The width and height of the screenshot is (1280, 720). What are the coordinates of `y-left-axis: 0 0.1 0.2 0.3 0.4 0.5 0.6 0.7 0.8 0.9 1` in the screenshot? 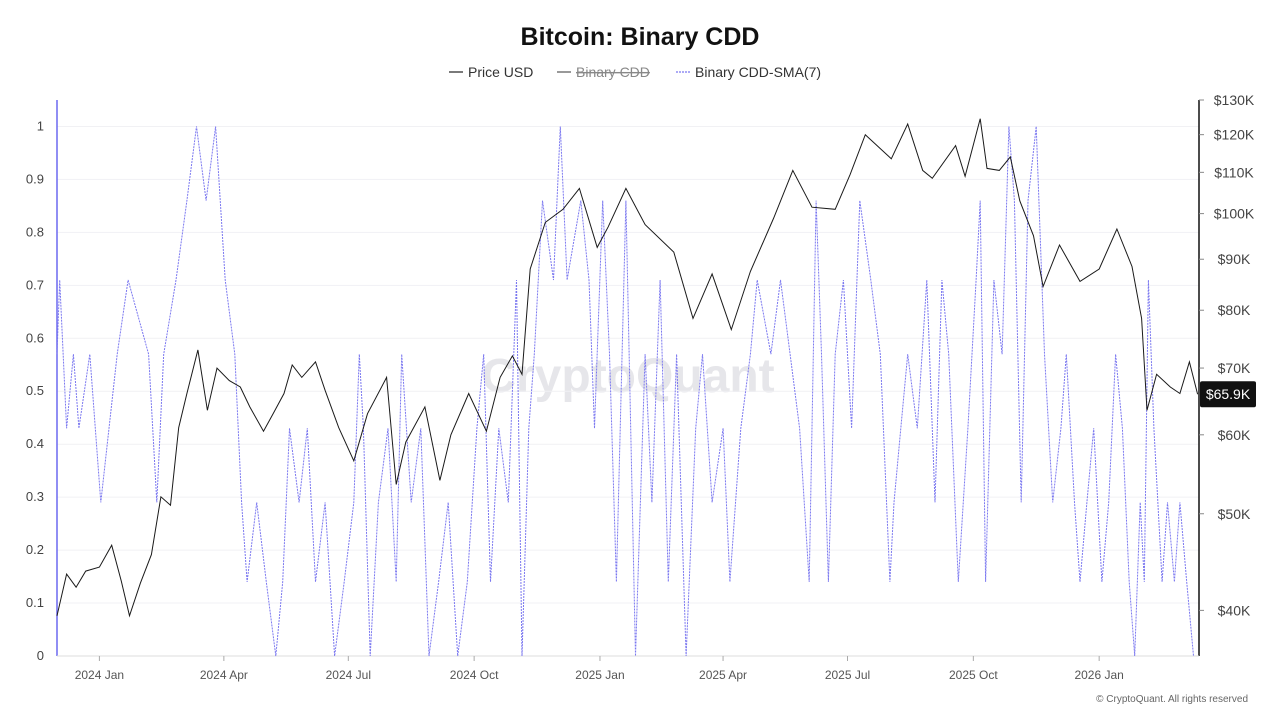 It's located at (35, 390).